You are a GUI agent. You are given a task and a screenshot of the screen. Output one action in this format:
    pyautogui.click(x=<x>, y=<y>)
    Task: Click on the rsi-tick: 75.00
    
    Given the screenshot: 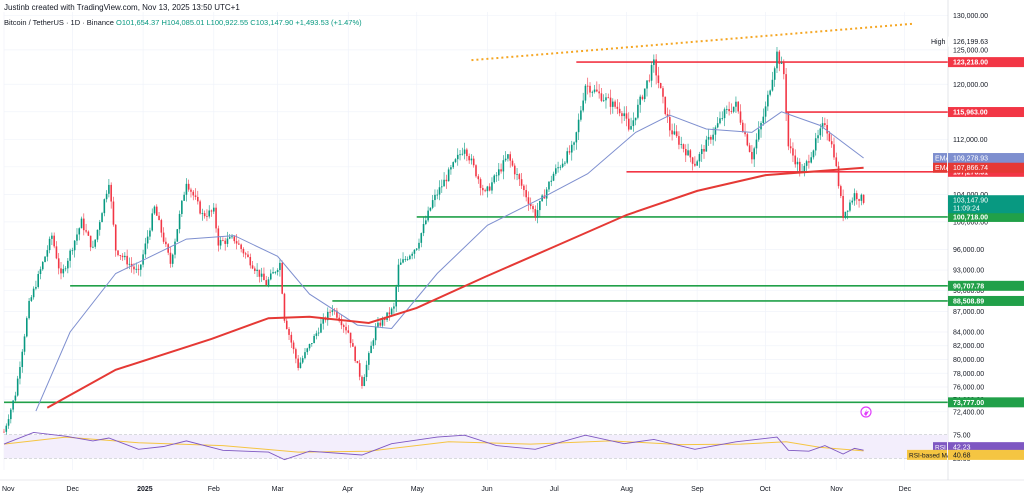 What is the action you would take?
    pyautogui.click(x=962, y=435)
    